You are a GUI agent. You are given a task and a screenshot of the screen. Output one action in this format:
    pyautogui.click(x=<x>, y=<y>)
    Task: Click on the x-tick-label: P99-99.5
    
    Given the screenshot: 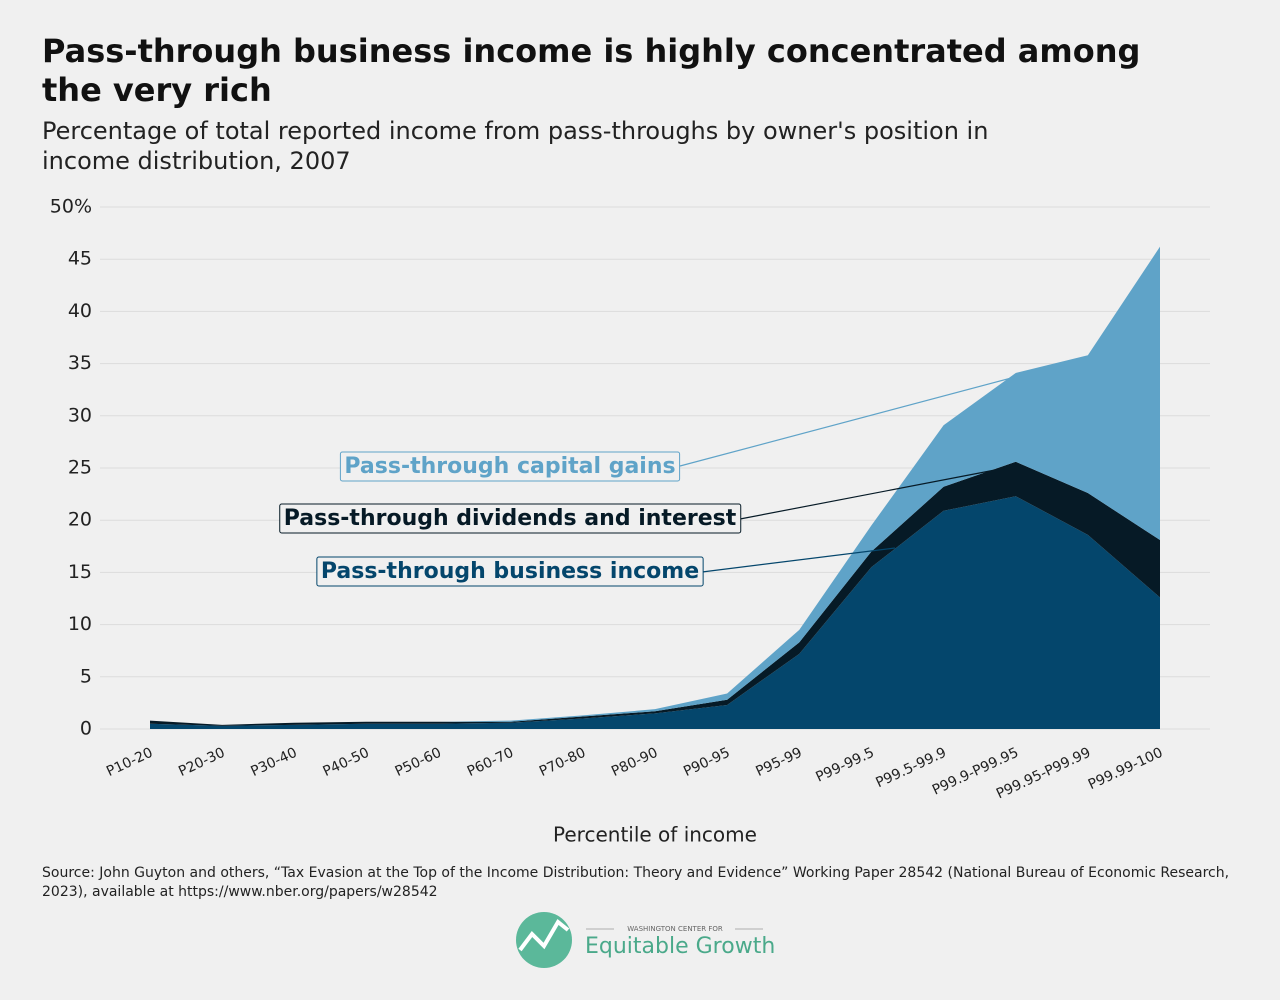 What is the action you would take?
    pyautogui.click(x=844, y=765)
    